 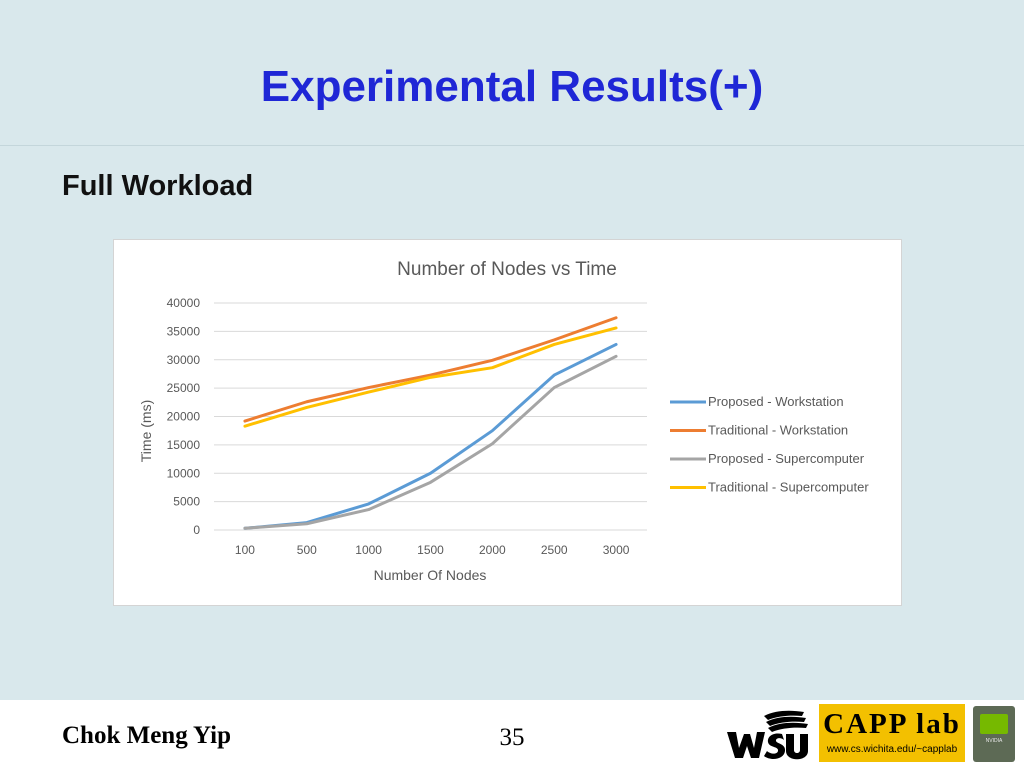 What do you see at coordinates (184, 360) in the screenshot?
I see `y-tick-label: 30000` at bounding box center [184, 360].